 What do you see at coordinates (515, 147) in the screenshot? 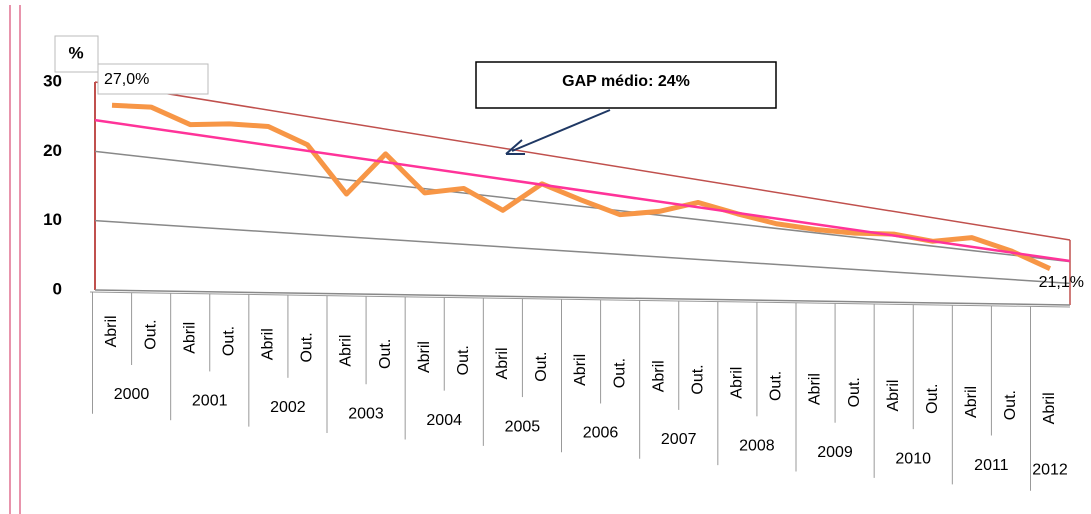
I see `callout-arrowhead` at bounding box center [515, 147].